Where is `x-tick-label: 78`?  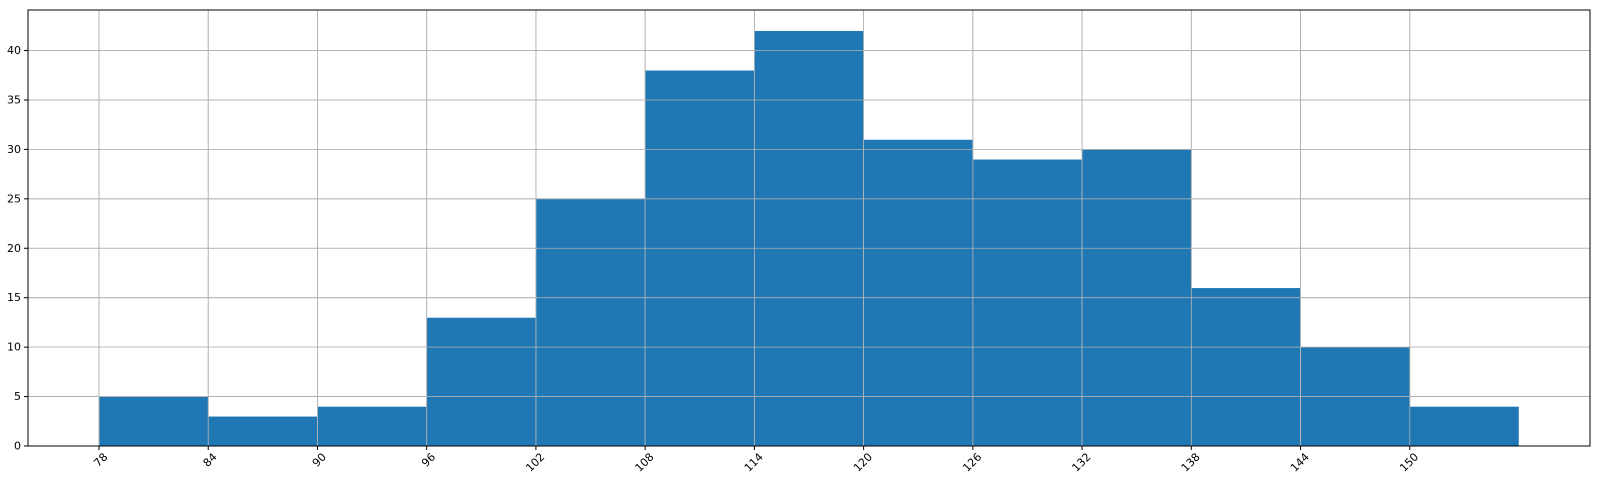
x-tick-label: 78 is located at coordinates (100, 459).